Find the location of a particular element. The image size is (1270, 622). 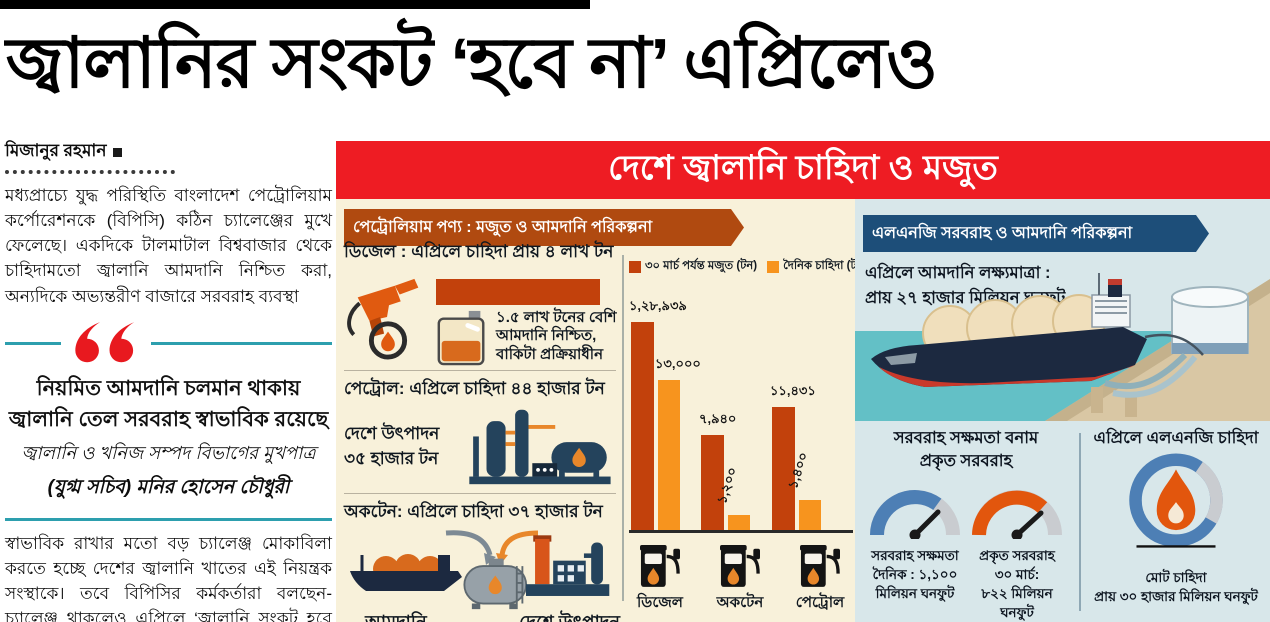

top-rule is located at coordinates (295, 4).